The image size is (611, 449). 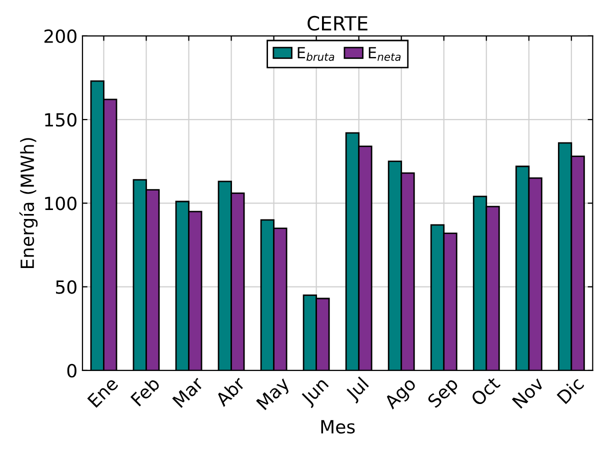 What do you see at coordinates (316, 392) in the screenshot?
I see `x-tick-label: Jun` at bounding box center [316, 392].